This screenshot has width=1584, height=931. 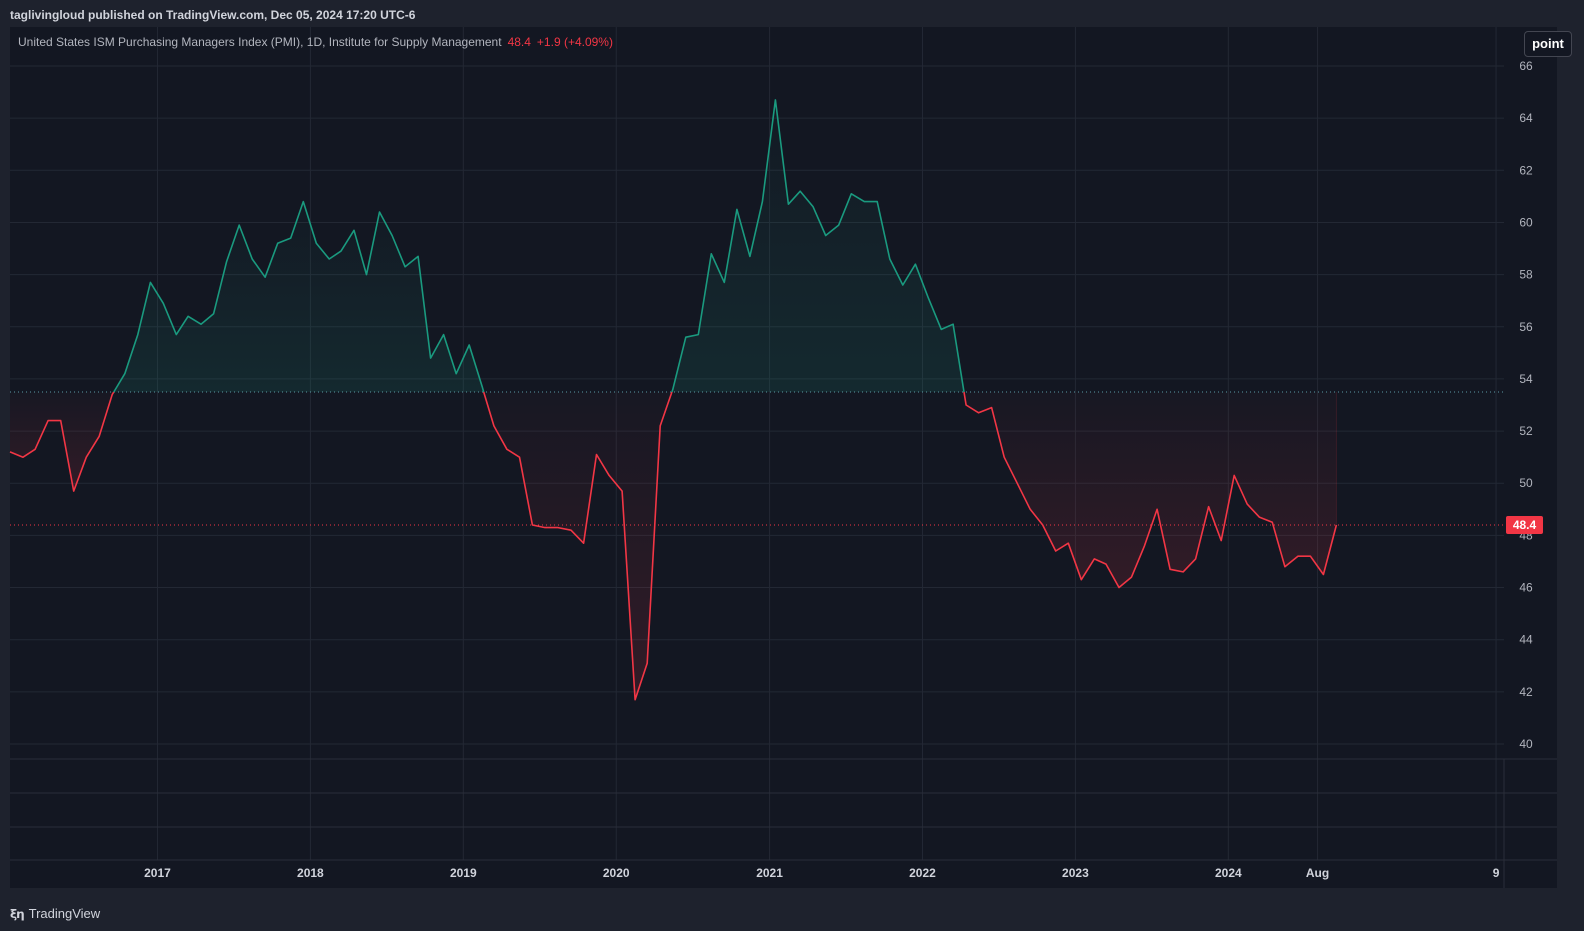 What do you see at coordinates (1526, 118) in the screenshot?
I see `y-tick-label: 64` at bounding box center [1526, 118].